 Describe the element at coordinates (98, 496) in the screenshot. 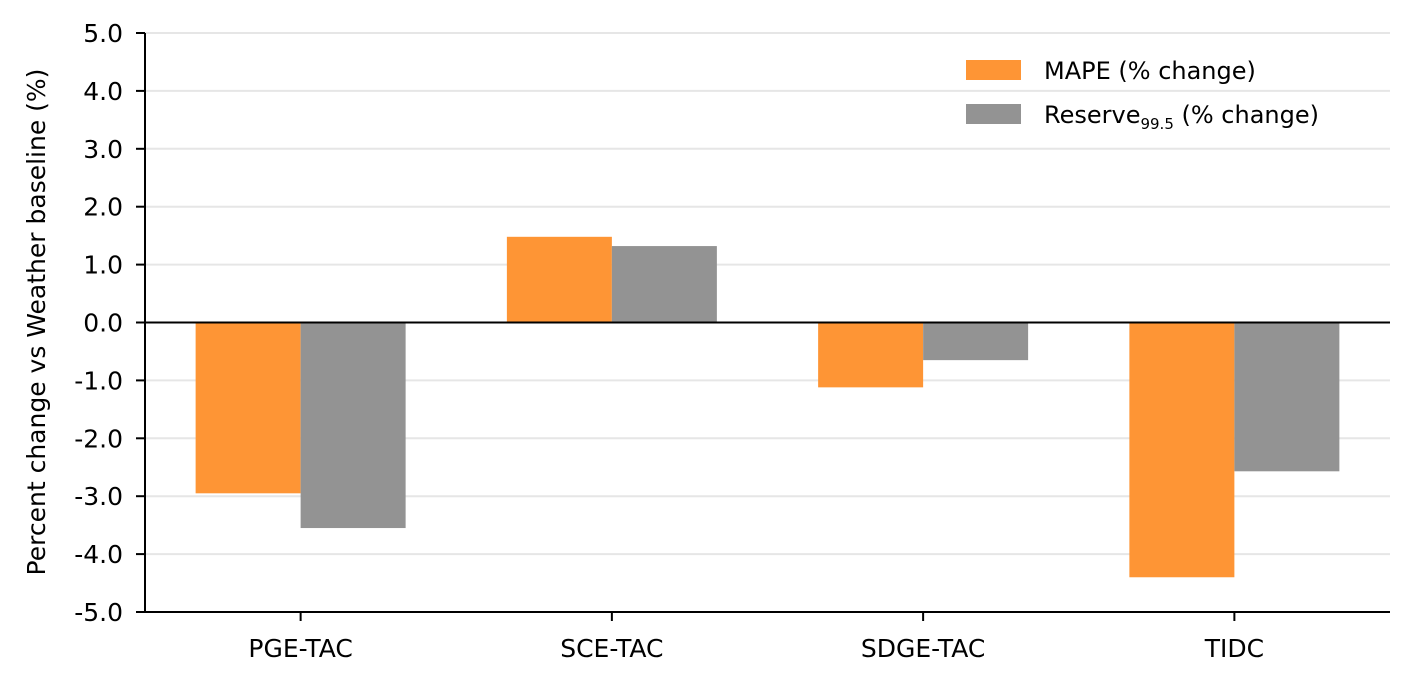

I see `y-tick-label: -3.0` at that location.